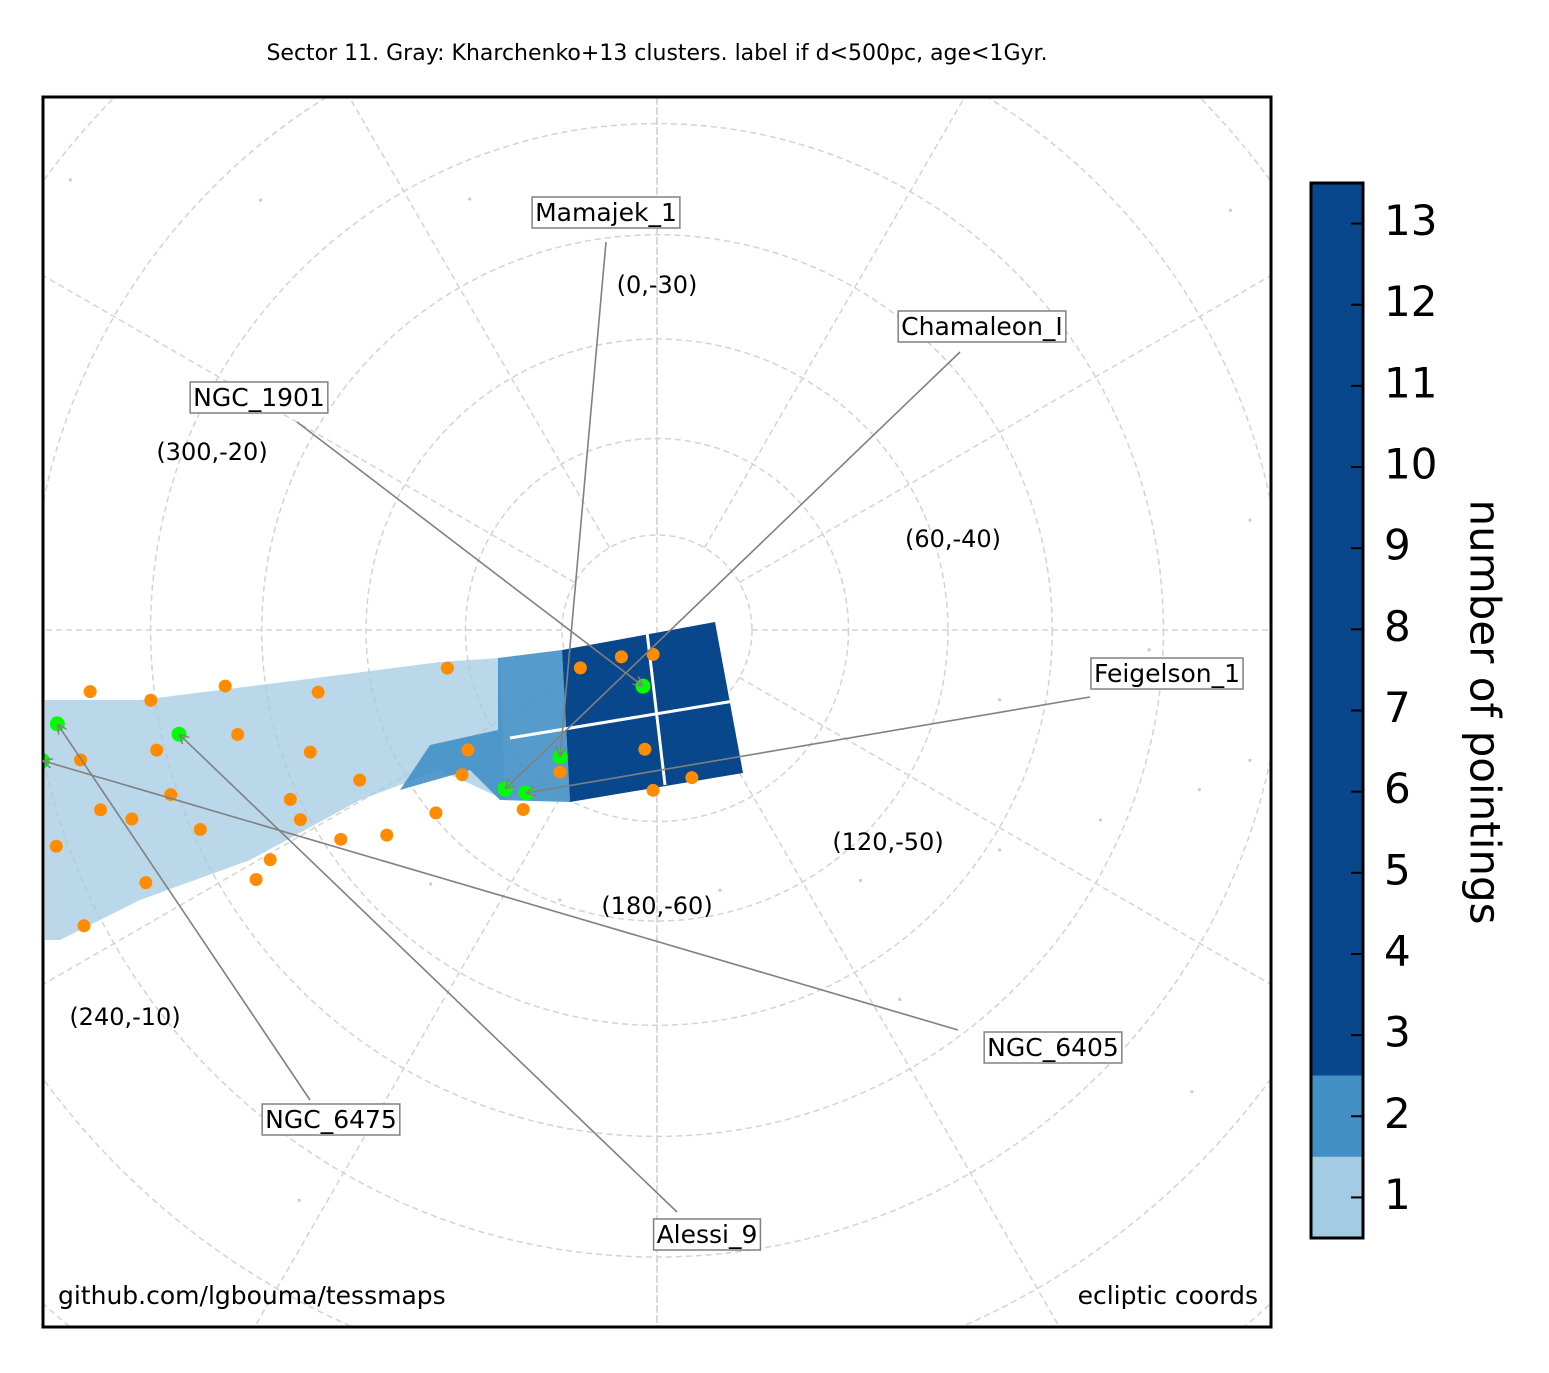  I want to click on annotation-label: Feigelson_1, so click(1167, 673).